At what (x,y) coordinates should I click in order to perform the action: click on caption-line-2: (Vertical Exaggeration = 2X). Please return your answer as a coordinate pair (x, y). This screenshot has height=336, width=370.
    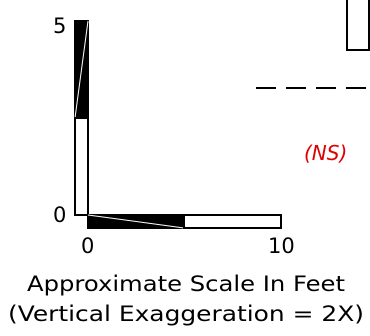
    Looking at the image, I should click on (186, 314).